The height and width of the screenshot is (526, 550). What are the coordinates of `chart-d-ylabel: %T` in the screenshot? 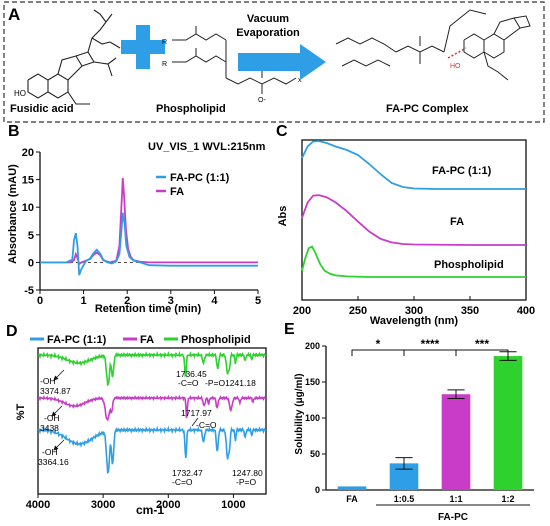 It's located at (21, 411).